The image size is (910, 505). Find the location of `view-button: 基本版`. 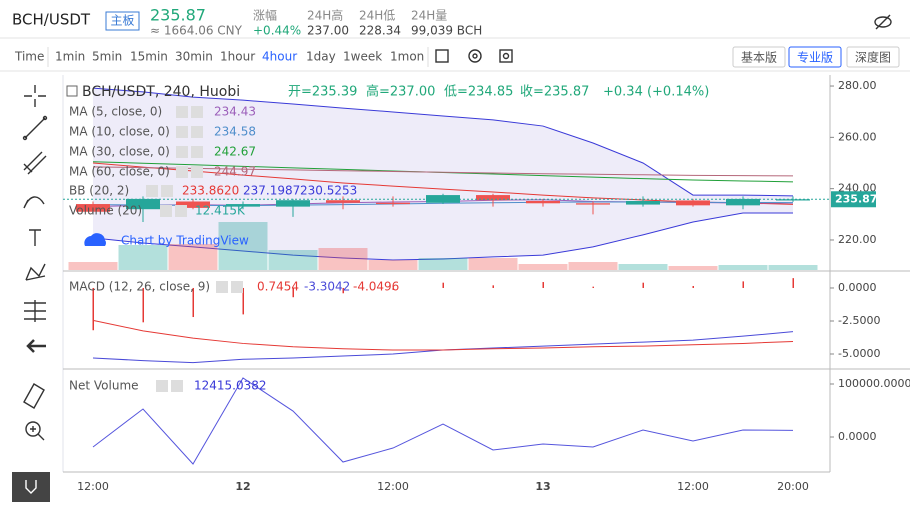

view-button: 基本版 is located at coordinates (759, 58).